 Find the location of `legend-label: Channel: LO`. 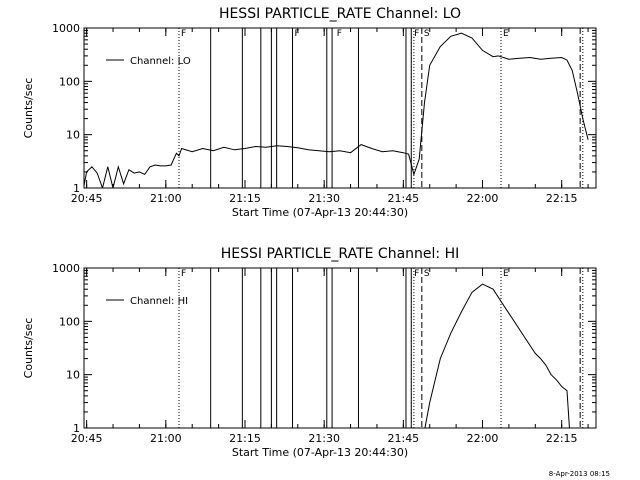

legend-label: Channel: LO is located at coordinates (160, 61).